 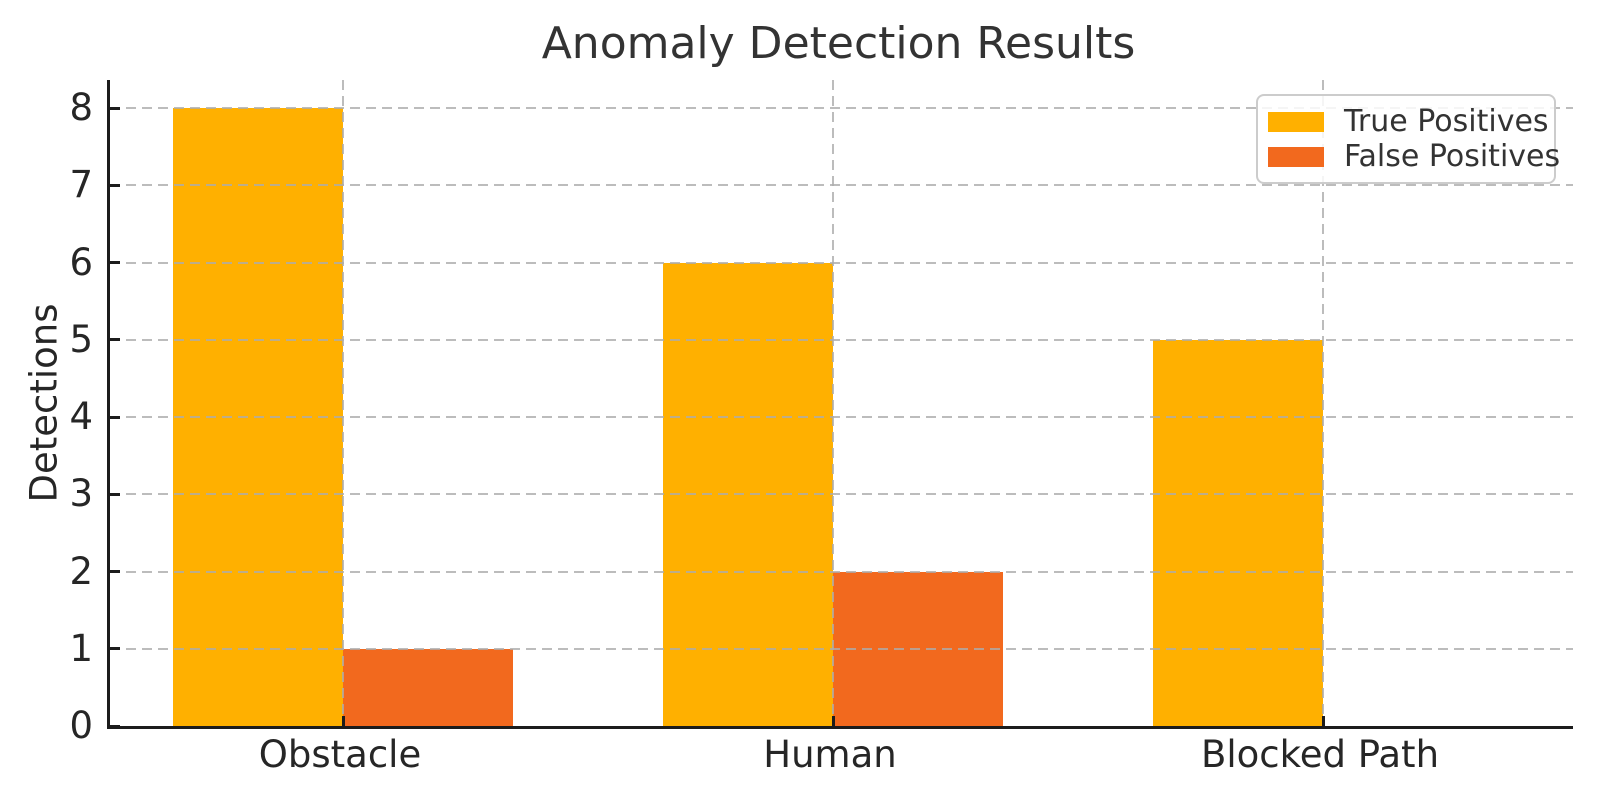 I want to click on x-tick-mark-blocked-path, so click(x=1323, y=721).